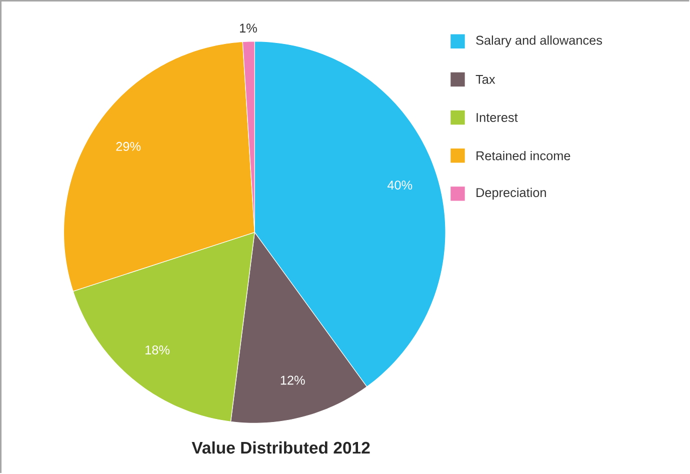 This screenshot has width=690, height=474. Describe the element at coordinates (281, 448) in the screenshot. I see `text: Value Distributed 2012` at that location.